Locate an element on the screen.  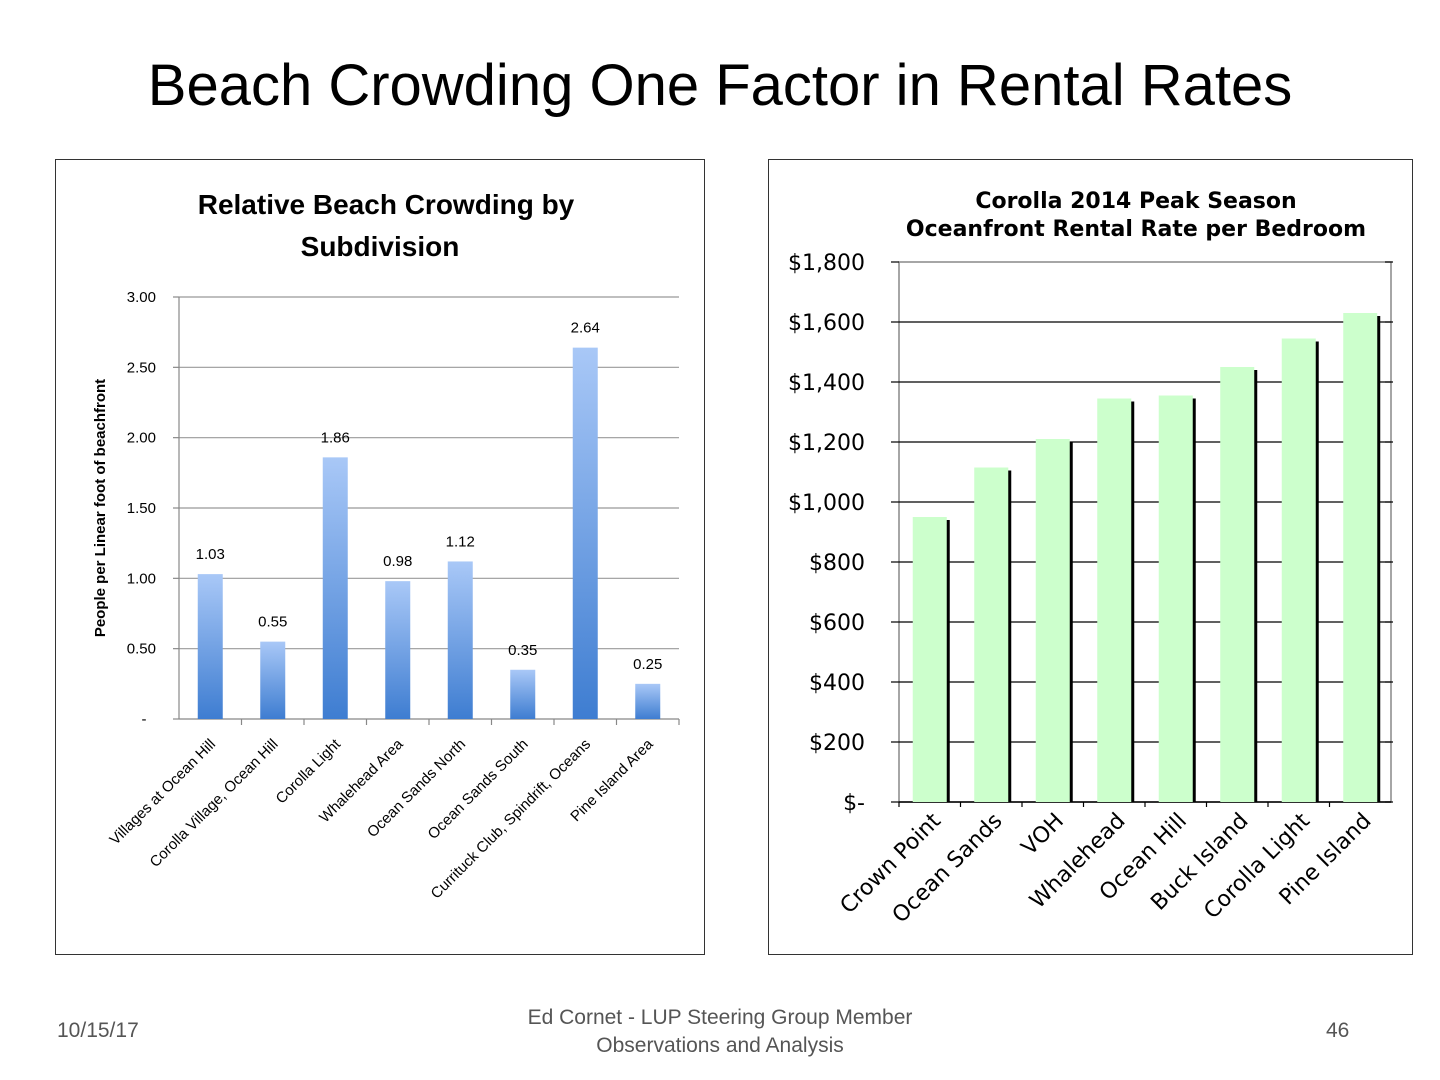
y-tick-label: $1,400 is located at coordinates (826, 383).